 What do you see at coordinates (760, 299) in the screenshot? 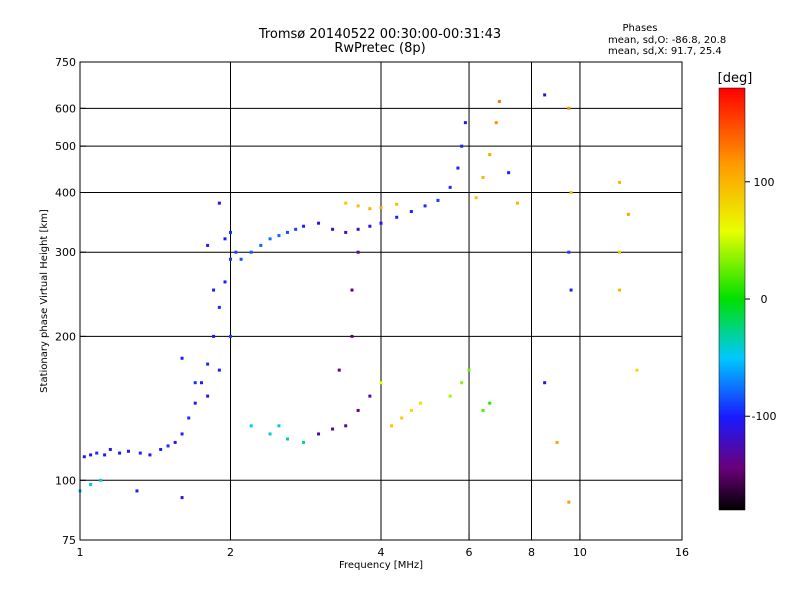
I see `colorbar-ticks: 100 0 -100` at bounding box center [760, 299].